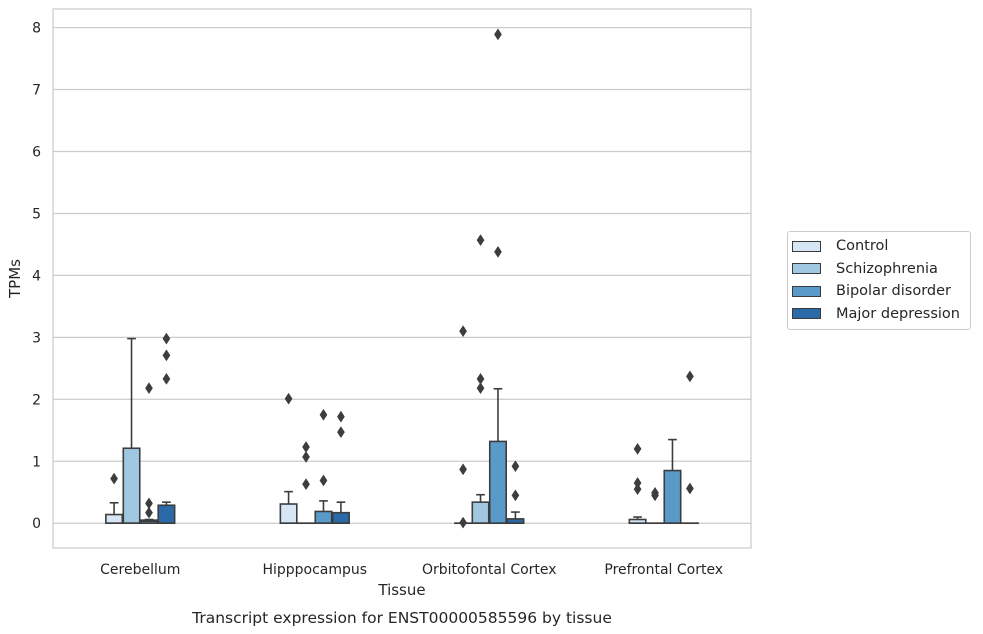 The image size is (983, 634). I want to click on y-tick-label: 6, so click(36, 152).